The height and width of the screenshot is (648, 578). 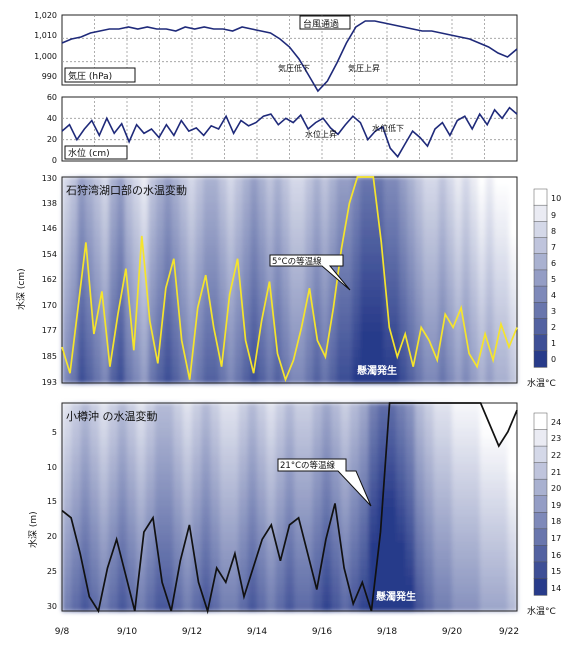 I want to click on water-level-grid, so click(x=289, y=129).